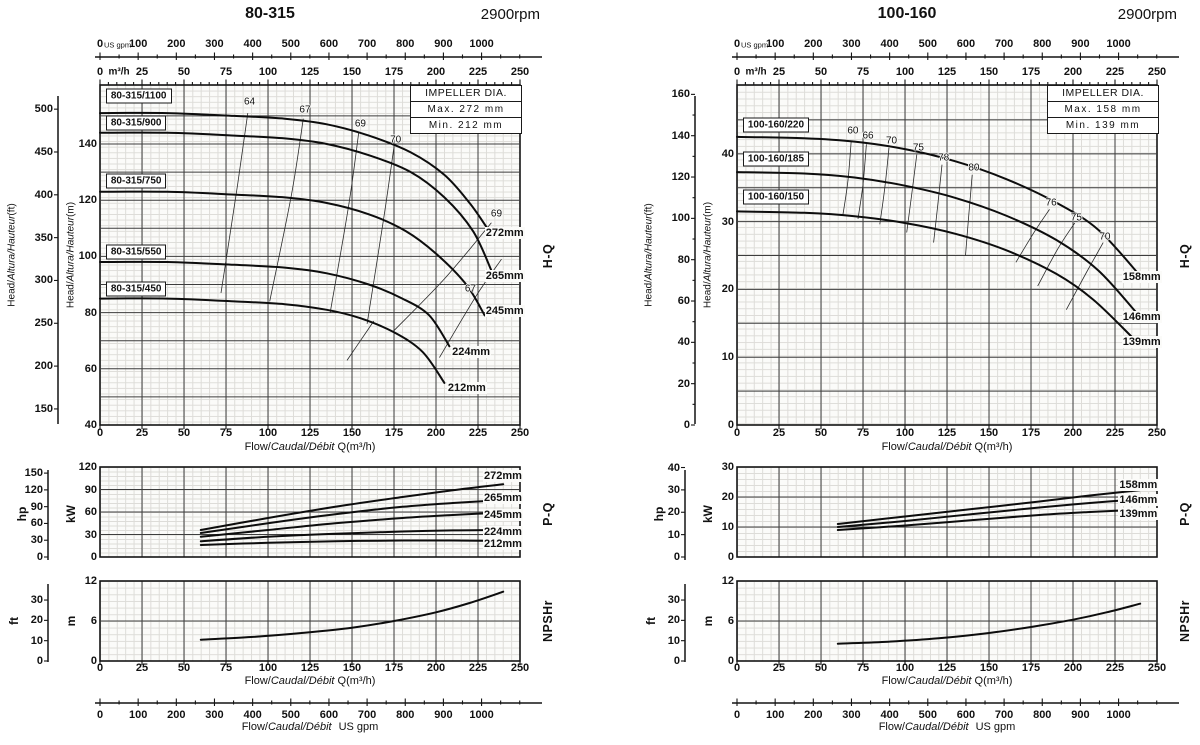  Describe the element at coordinates (39, 661) in the screenshot. I see `npsh-ft-tick-label: 0` at that location.